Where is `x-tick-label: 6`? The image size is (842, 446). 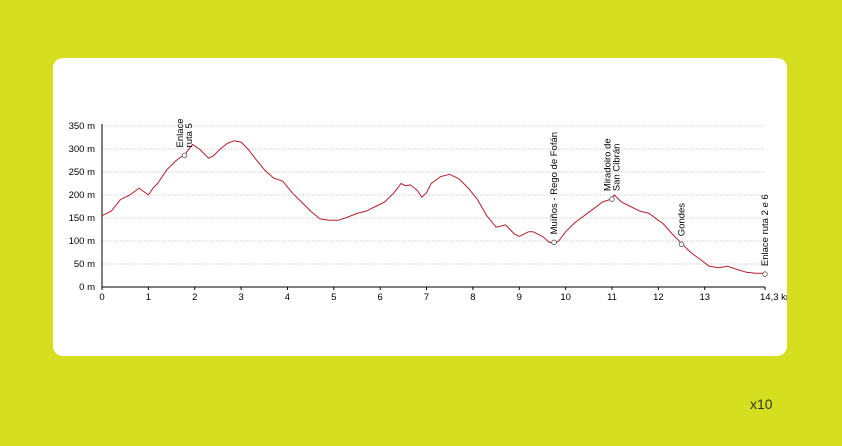 x-tick-label: 6 is located at coordinates (380, 297).